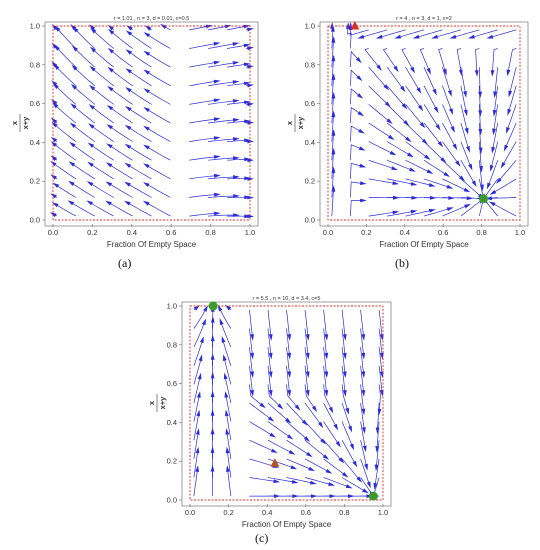 The width and height of the screenshot is (540, 550). I want to click on chart-title-c: r = 5.5 , n = 10, d = 3.4, c=5, so click(287, 299).